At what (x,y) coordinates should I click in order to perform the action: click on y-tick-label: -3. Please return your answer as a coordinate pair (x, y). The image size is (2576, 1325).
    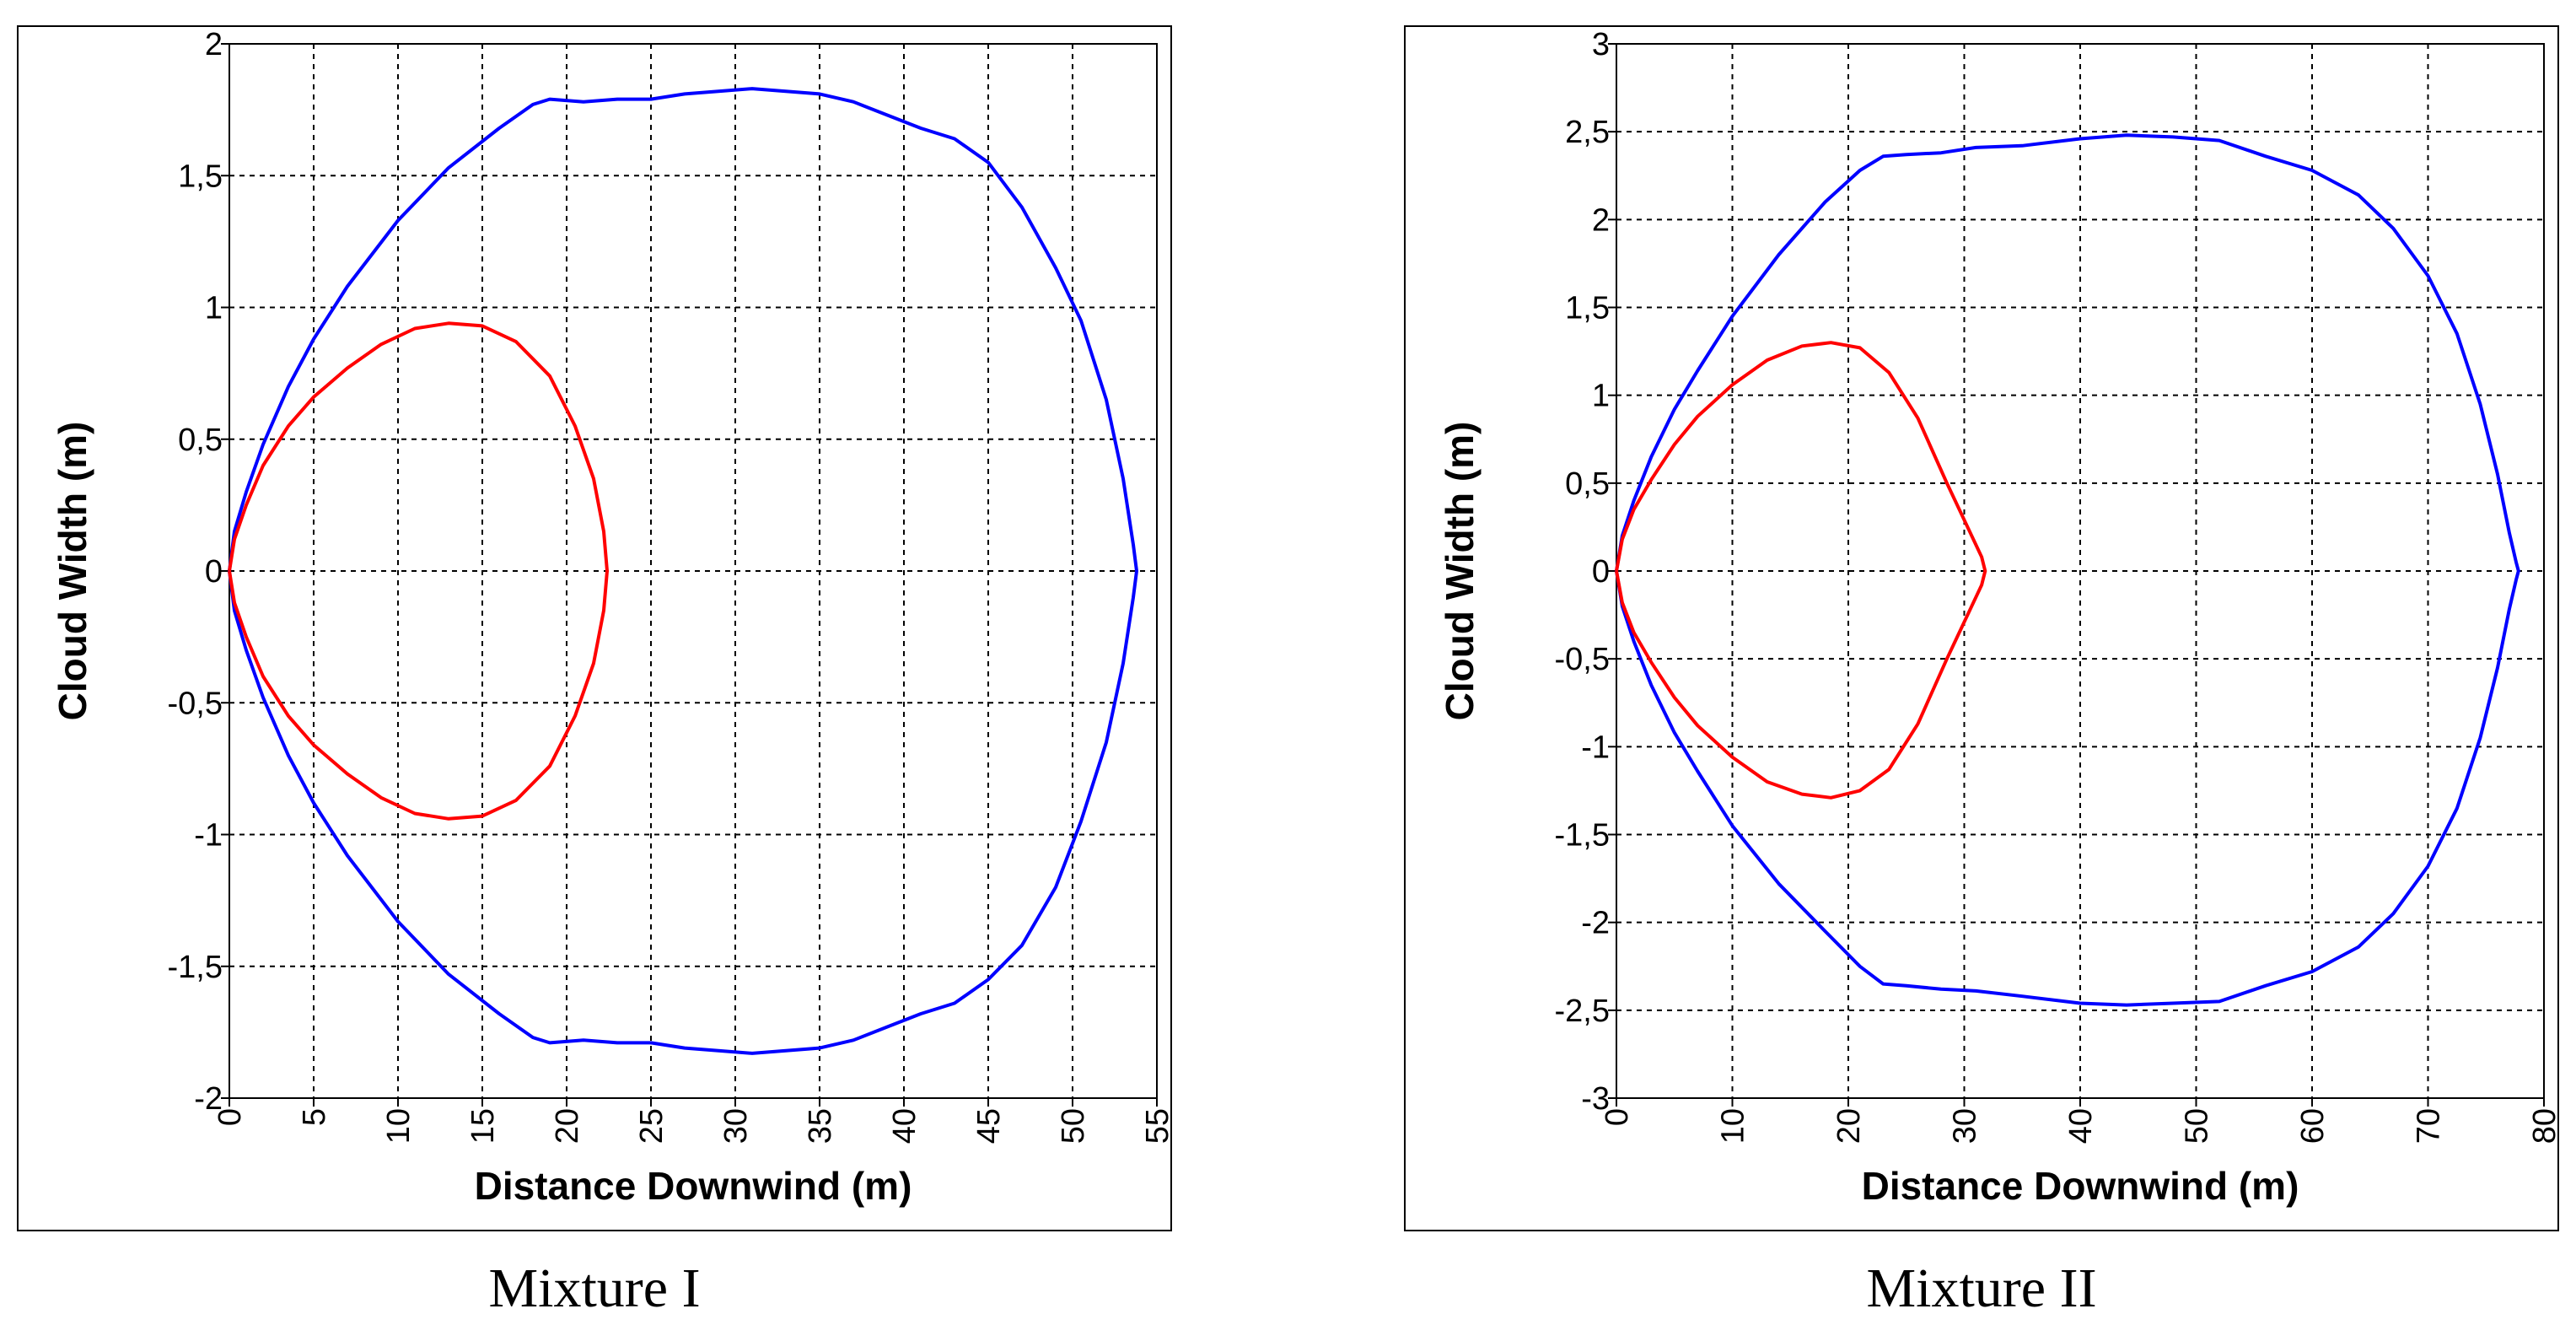
    Looking at the image, I should click on (1595, 1099).